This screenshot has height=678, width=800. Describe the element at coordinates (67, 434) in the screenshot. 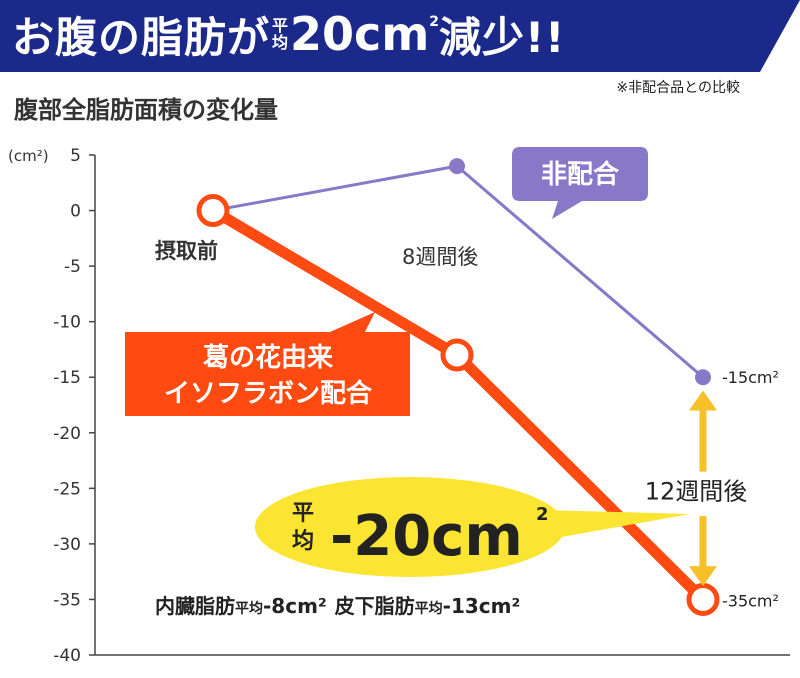

I see `y-tick-label: -20` at that location.